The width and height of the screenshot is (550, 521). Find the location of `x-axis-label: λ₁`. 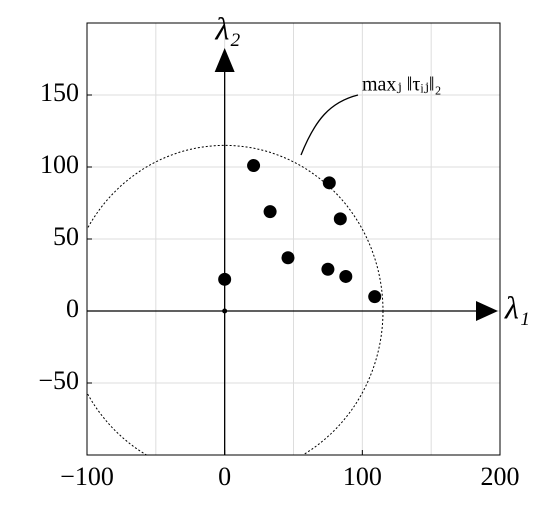

x-axis-label: λ₁ is located at coordinates (517, 307).